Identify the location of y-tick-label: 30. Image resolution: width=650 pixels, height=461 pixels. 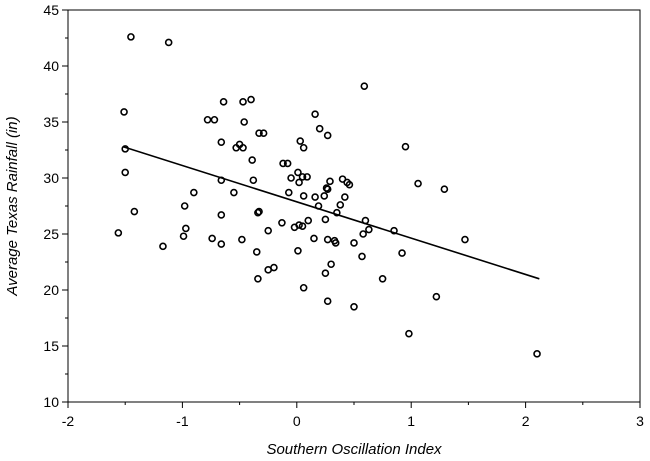
(51, 178).